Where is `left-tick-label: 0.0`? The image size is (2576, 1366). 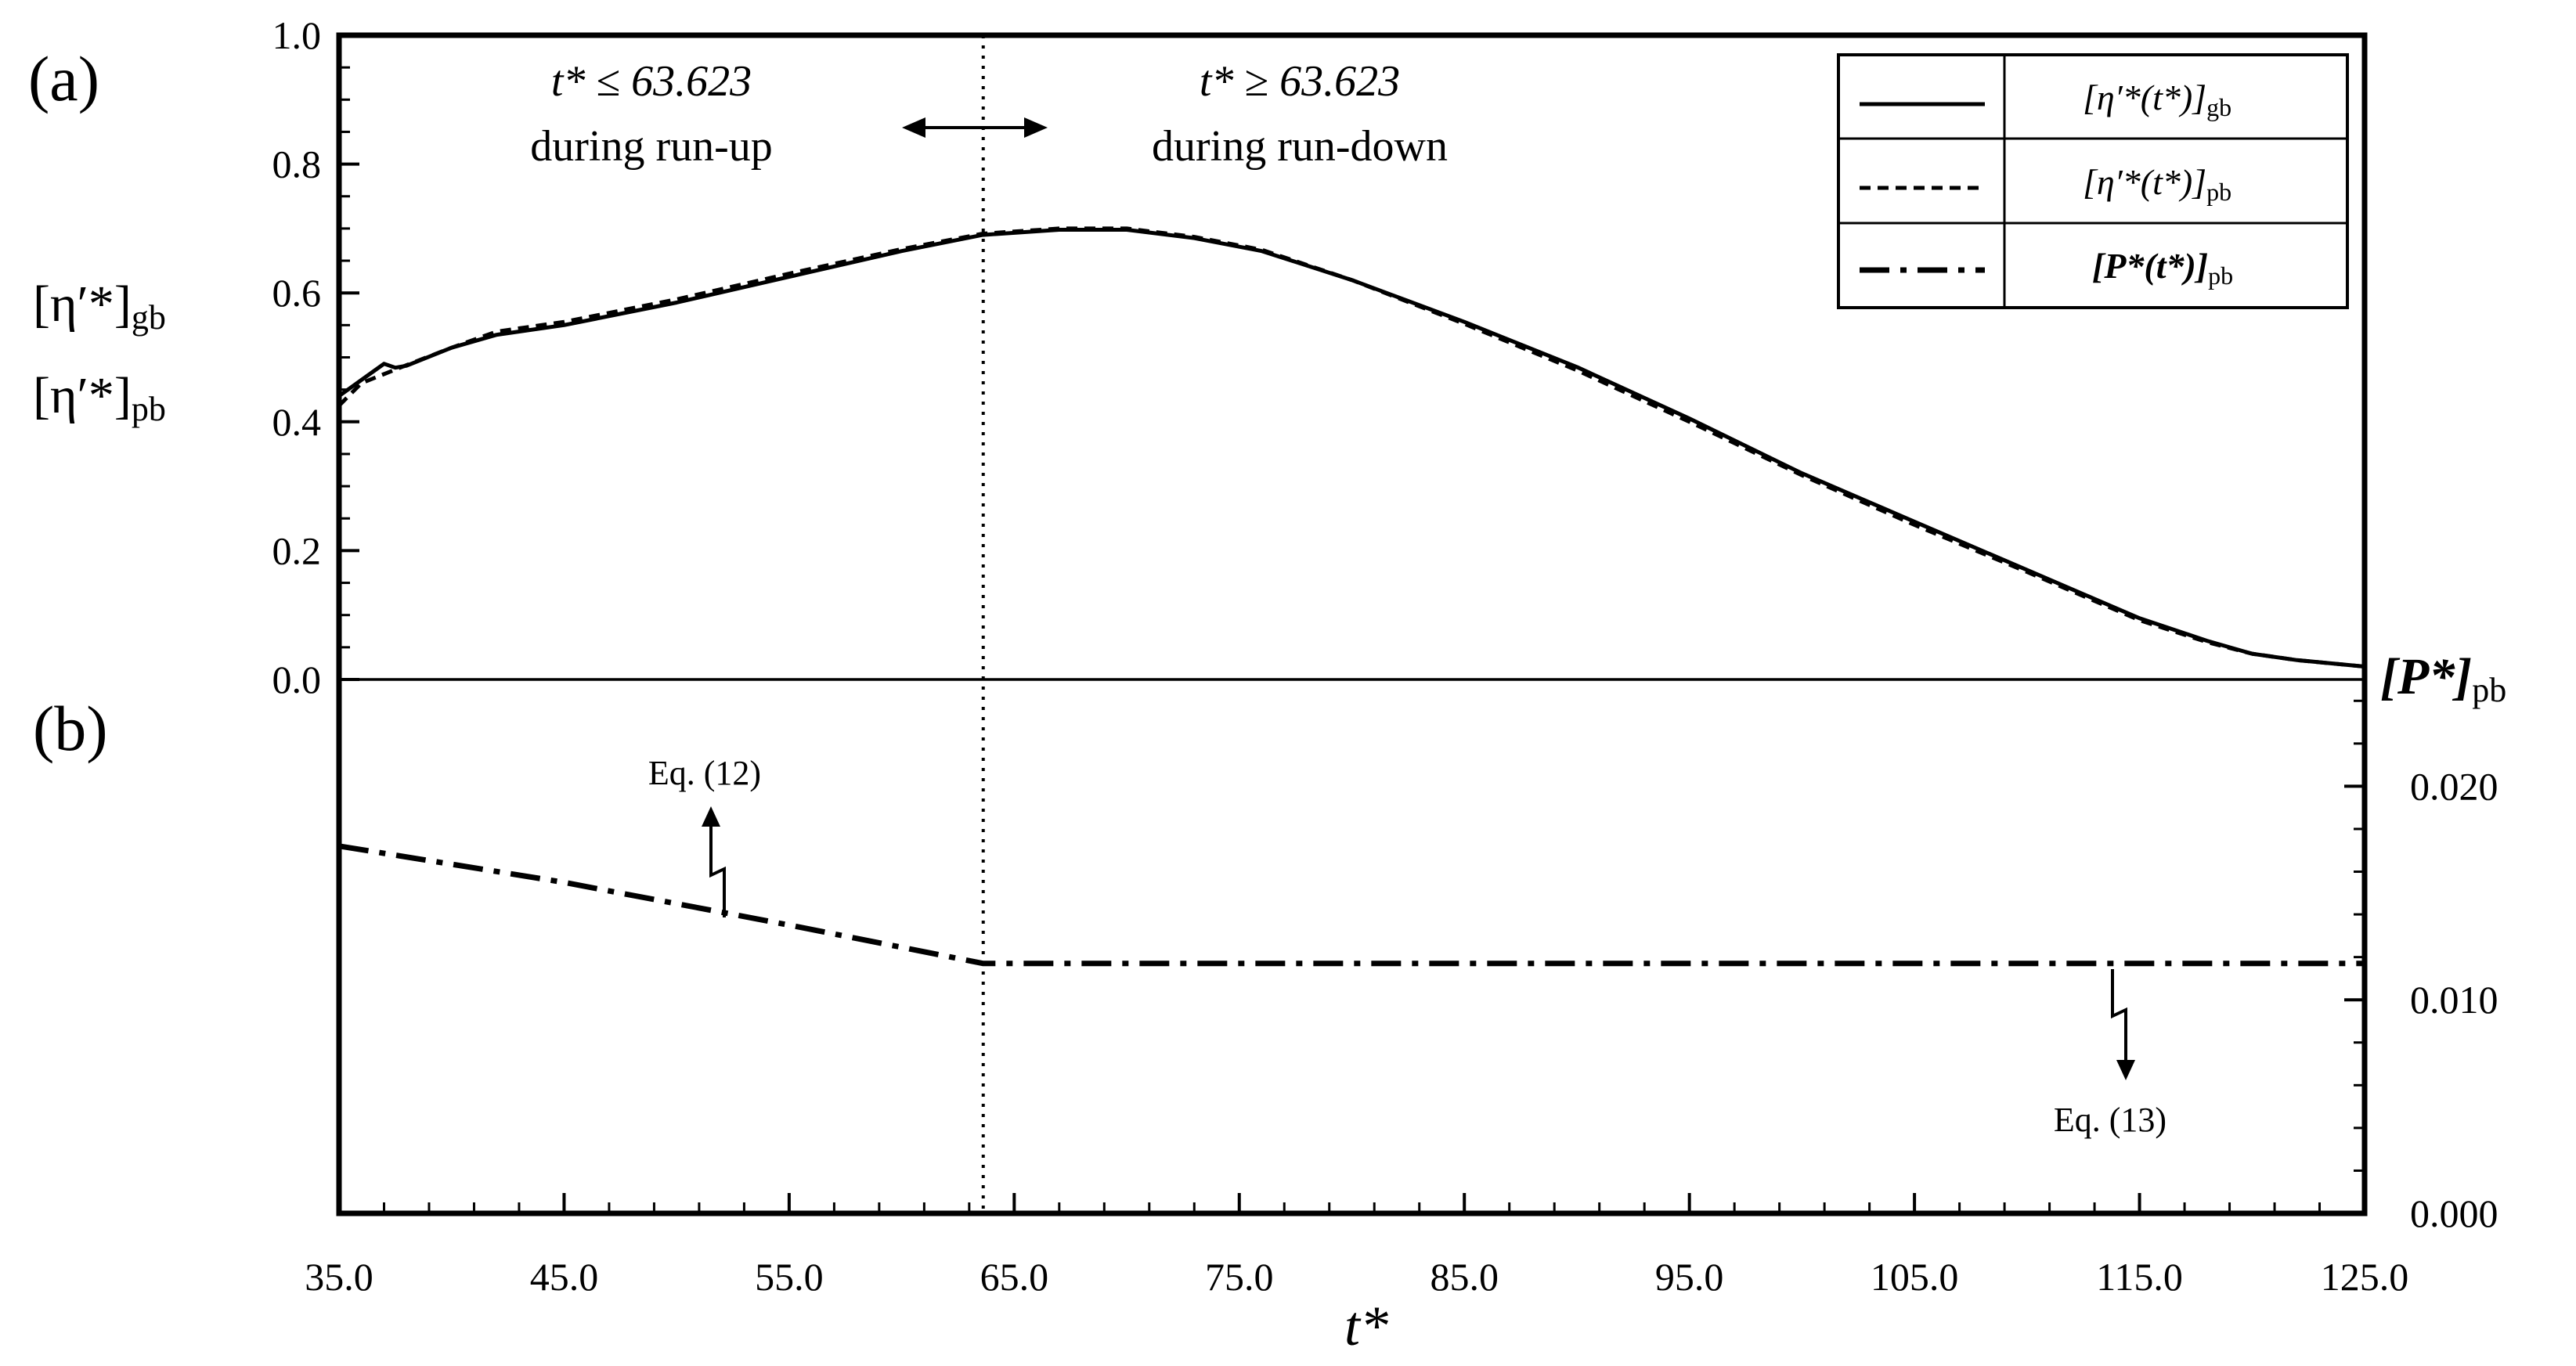
left-tick-label: 0.0 is located at coordinates (297, 679).